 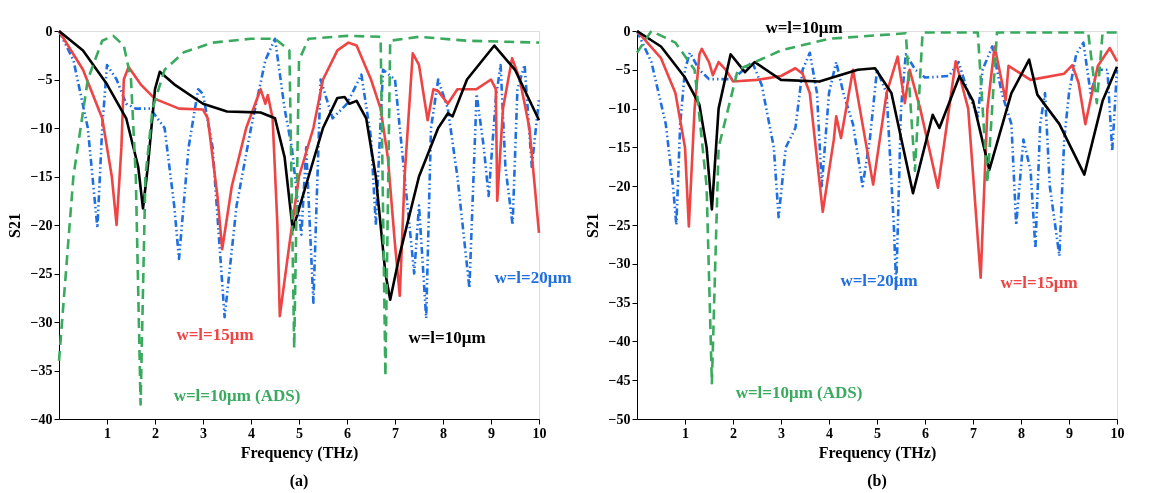 What do you see at coordinates (619, 419) in the screenshot?
I see `y-tick-label: −50` at bounding box center [619, 419].